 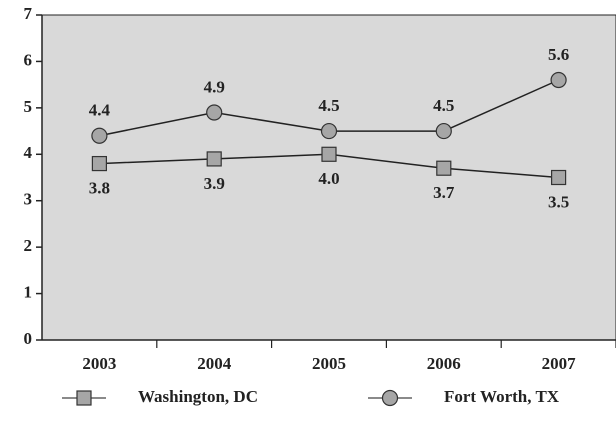 I want to click on y-tick-label: 1, so click(x=28, y=291).